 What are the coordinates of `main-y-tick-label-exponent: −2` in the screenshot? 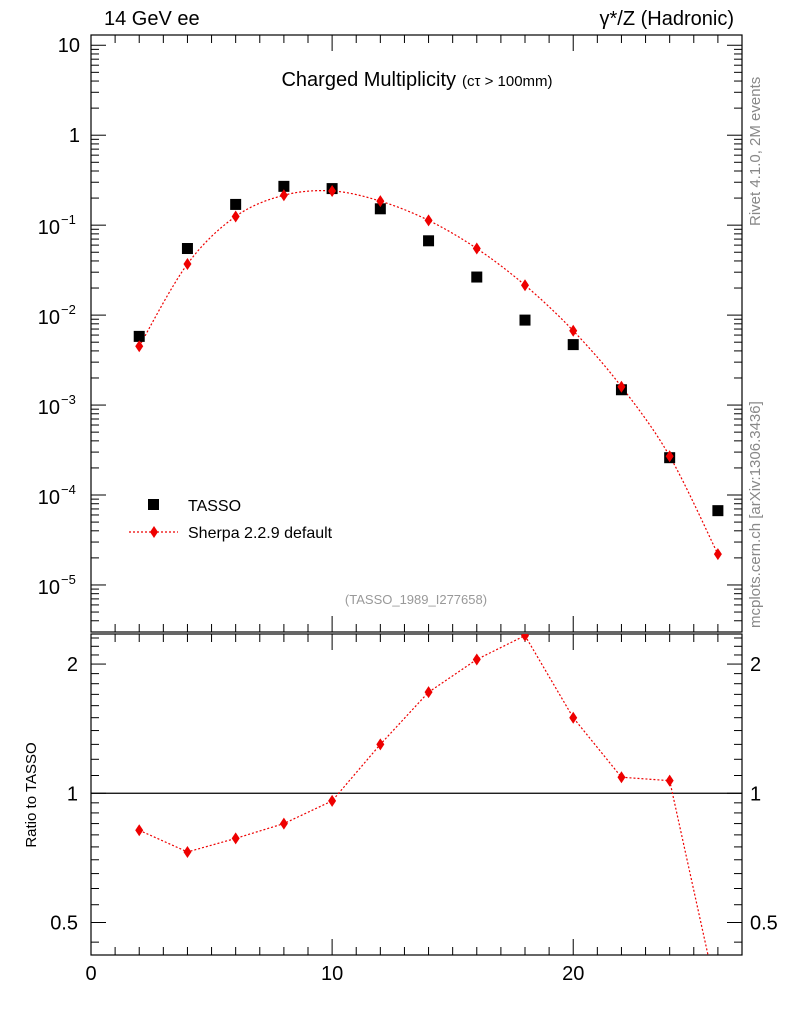 It's located at (68, 309).